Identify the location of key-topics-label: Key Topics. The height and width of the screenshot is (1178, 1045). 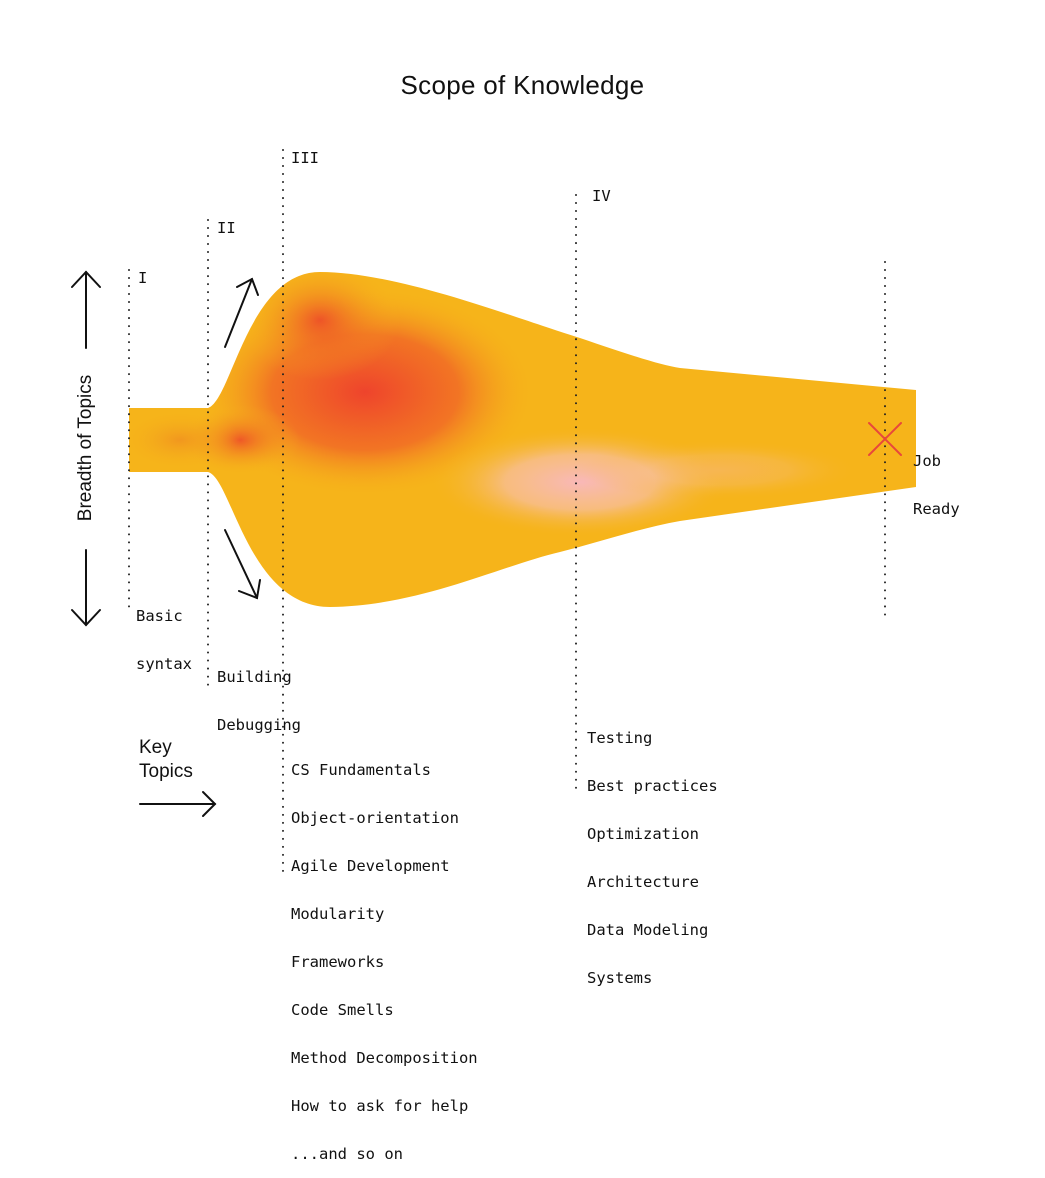
(166, 760).